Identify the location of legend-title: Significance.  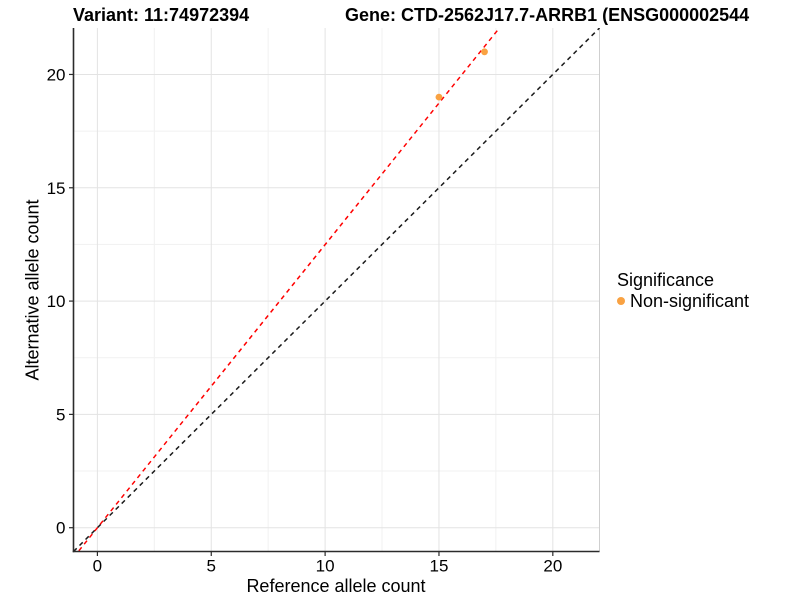
(666, 280).